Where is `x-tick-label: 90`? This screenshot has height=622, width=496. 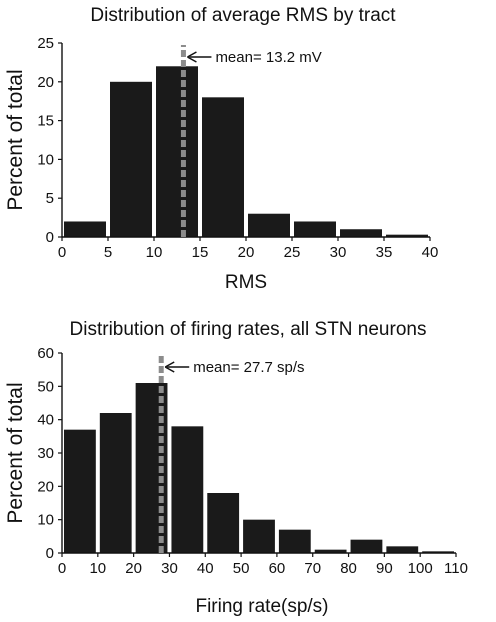 x-tick-label: 90 is located at coordinates (384, 568).